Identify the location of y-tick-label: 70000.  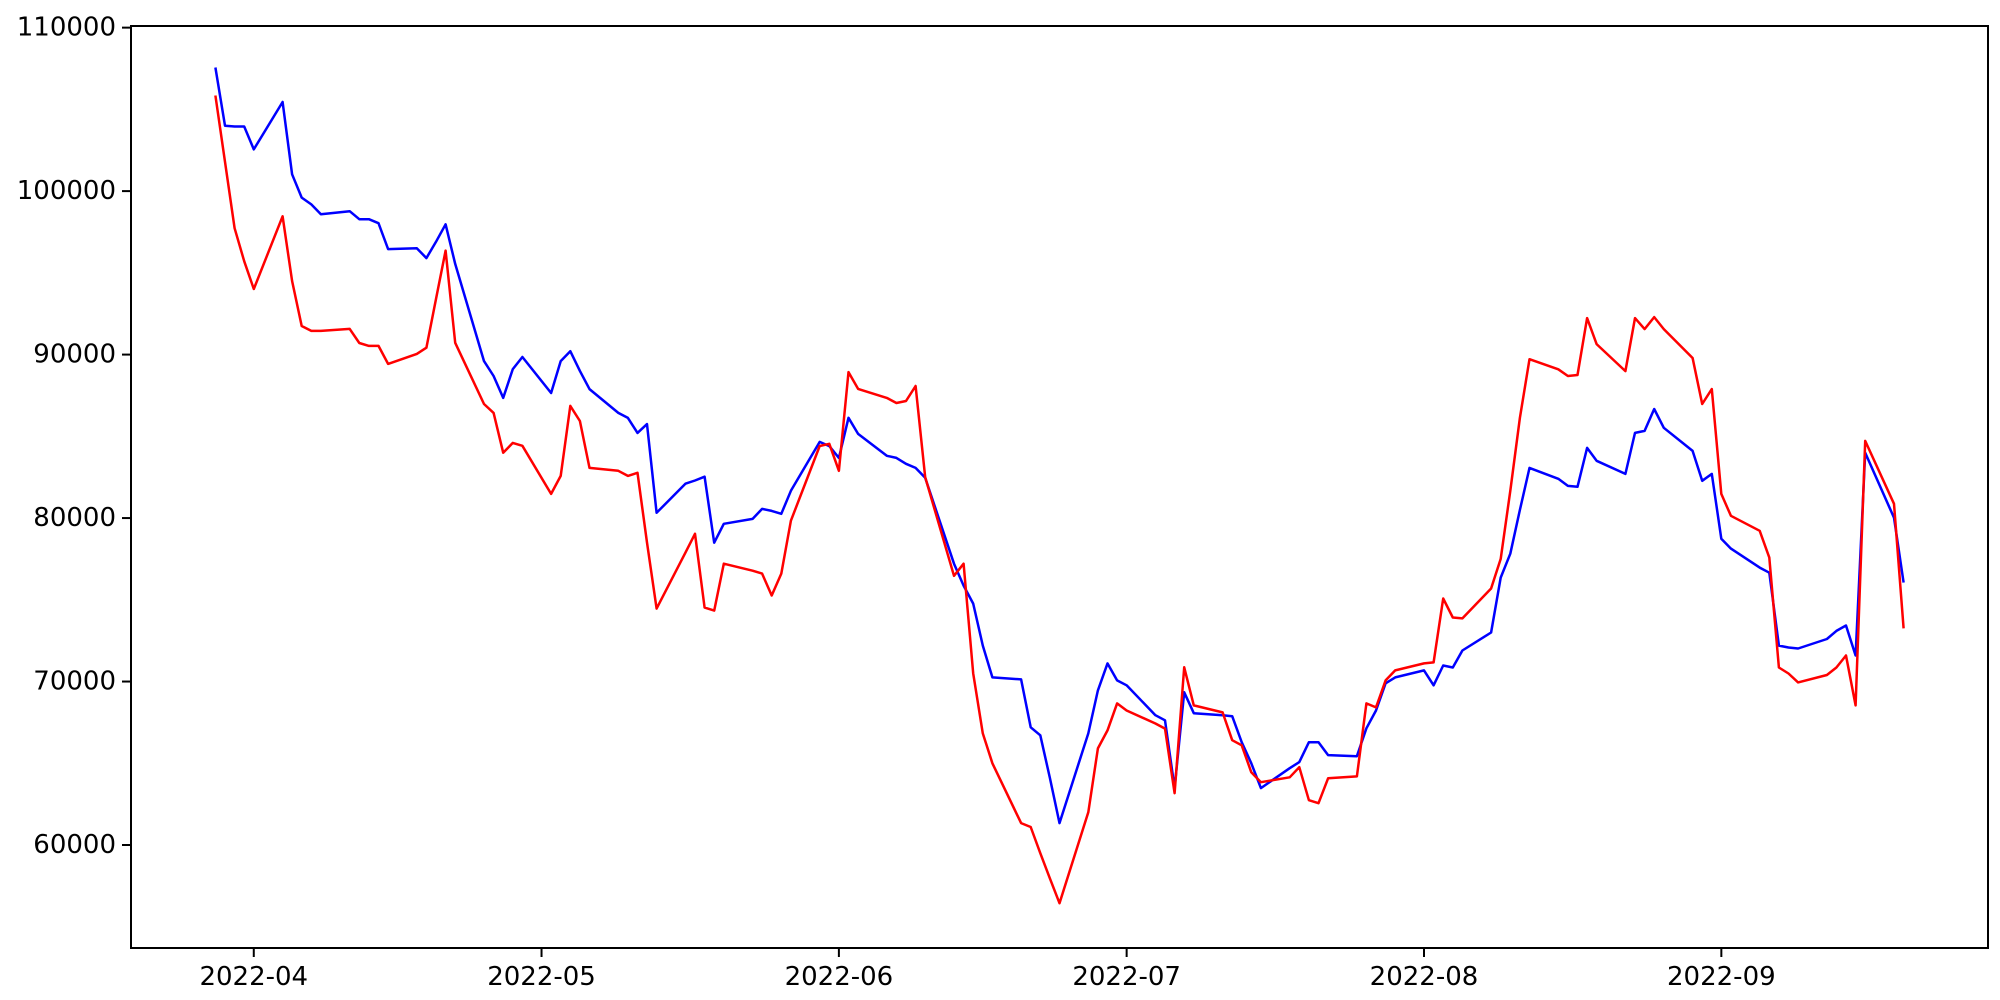
(74, 682).